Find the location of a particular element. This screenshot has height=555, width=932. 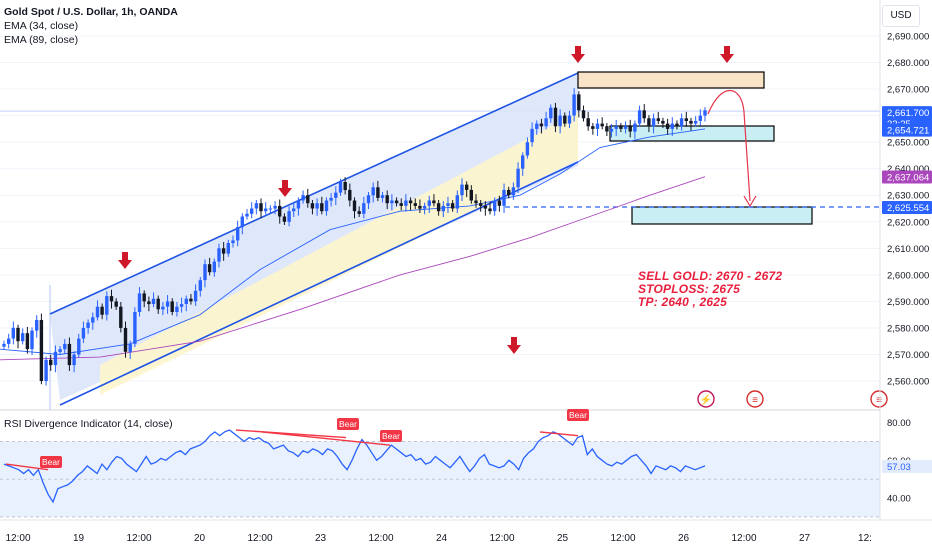

ema89-legend: EMA (89, close) is located at coordinates (41, 40).